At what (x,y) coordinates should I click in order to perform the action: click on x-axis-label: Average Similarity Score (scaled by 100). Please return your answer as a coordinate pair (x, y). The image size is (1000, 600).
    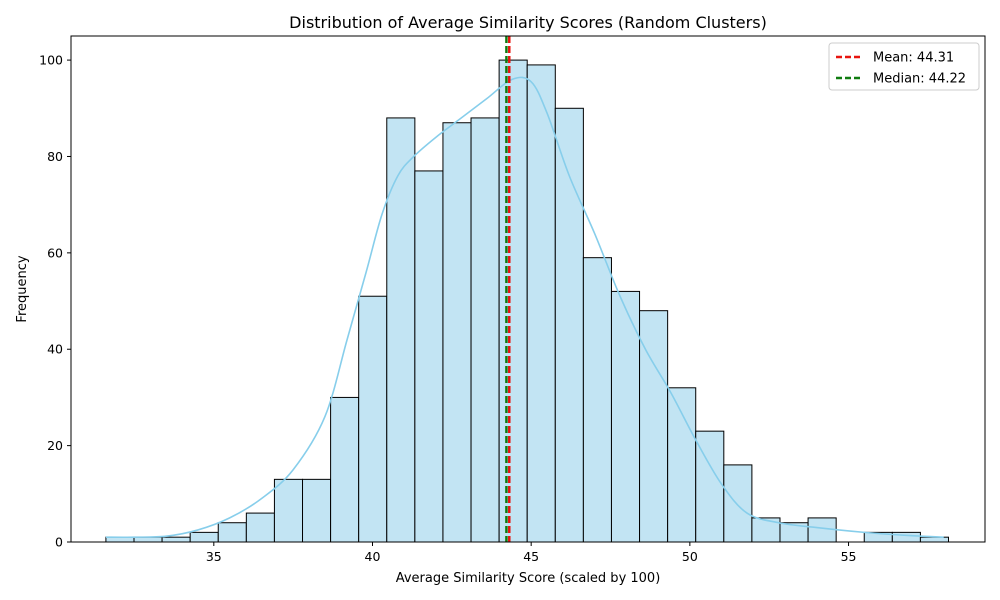
    Looking at the image, I should click on (528, 578).